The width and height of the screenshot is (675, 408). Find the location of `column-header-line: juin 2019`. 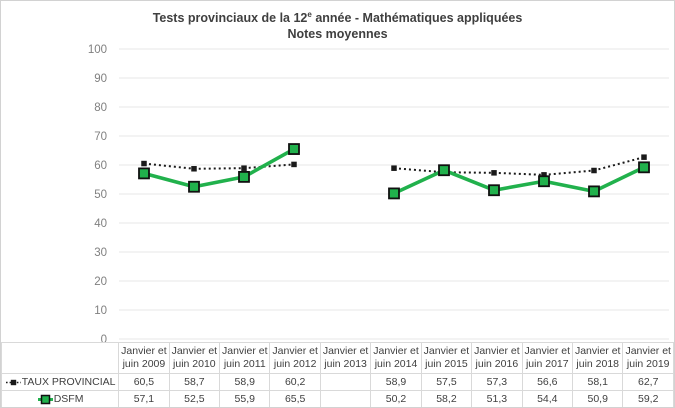

column-header-line: juin 2019 is located at coordinates (648, 364).